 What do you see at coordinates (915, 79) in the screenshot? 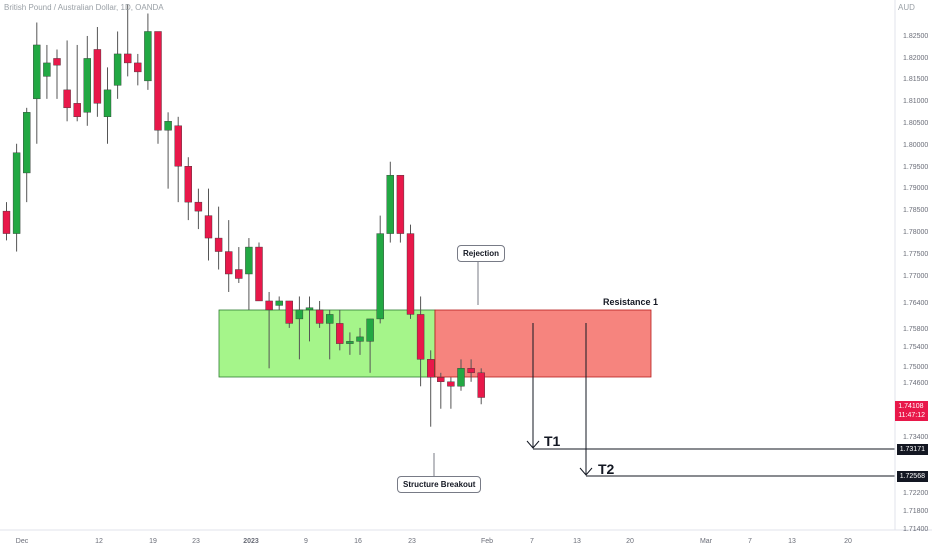
I see `price-tick-label: 1.81500` at bounding box center [915, 79].